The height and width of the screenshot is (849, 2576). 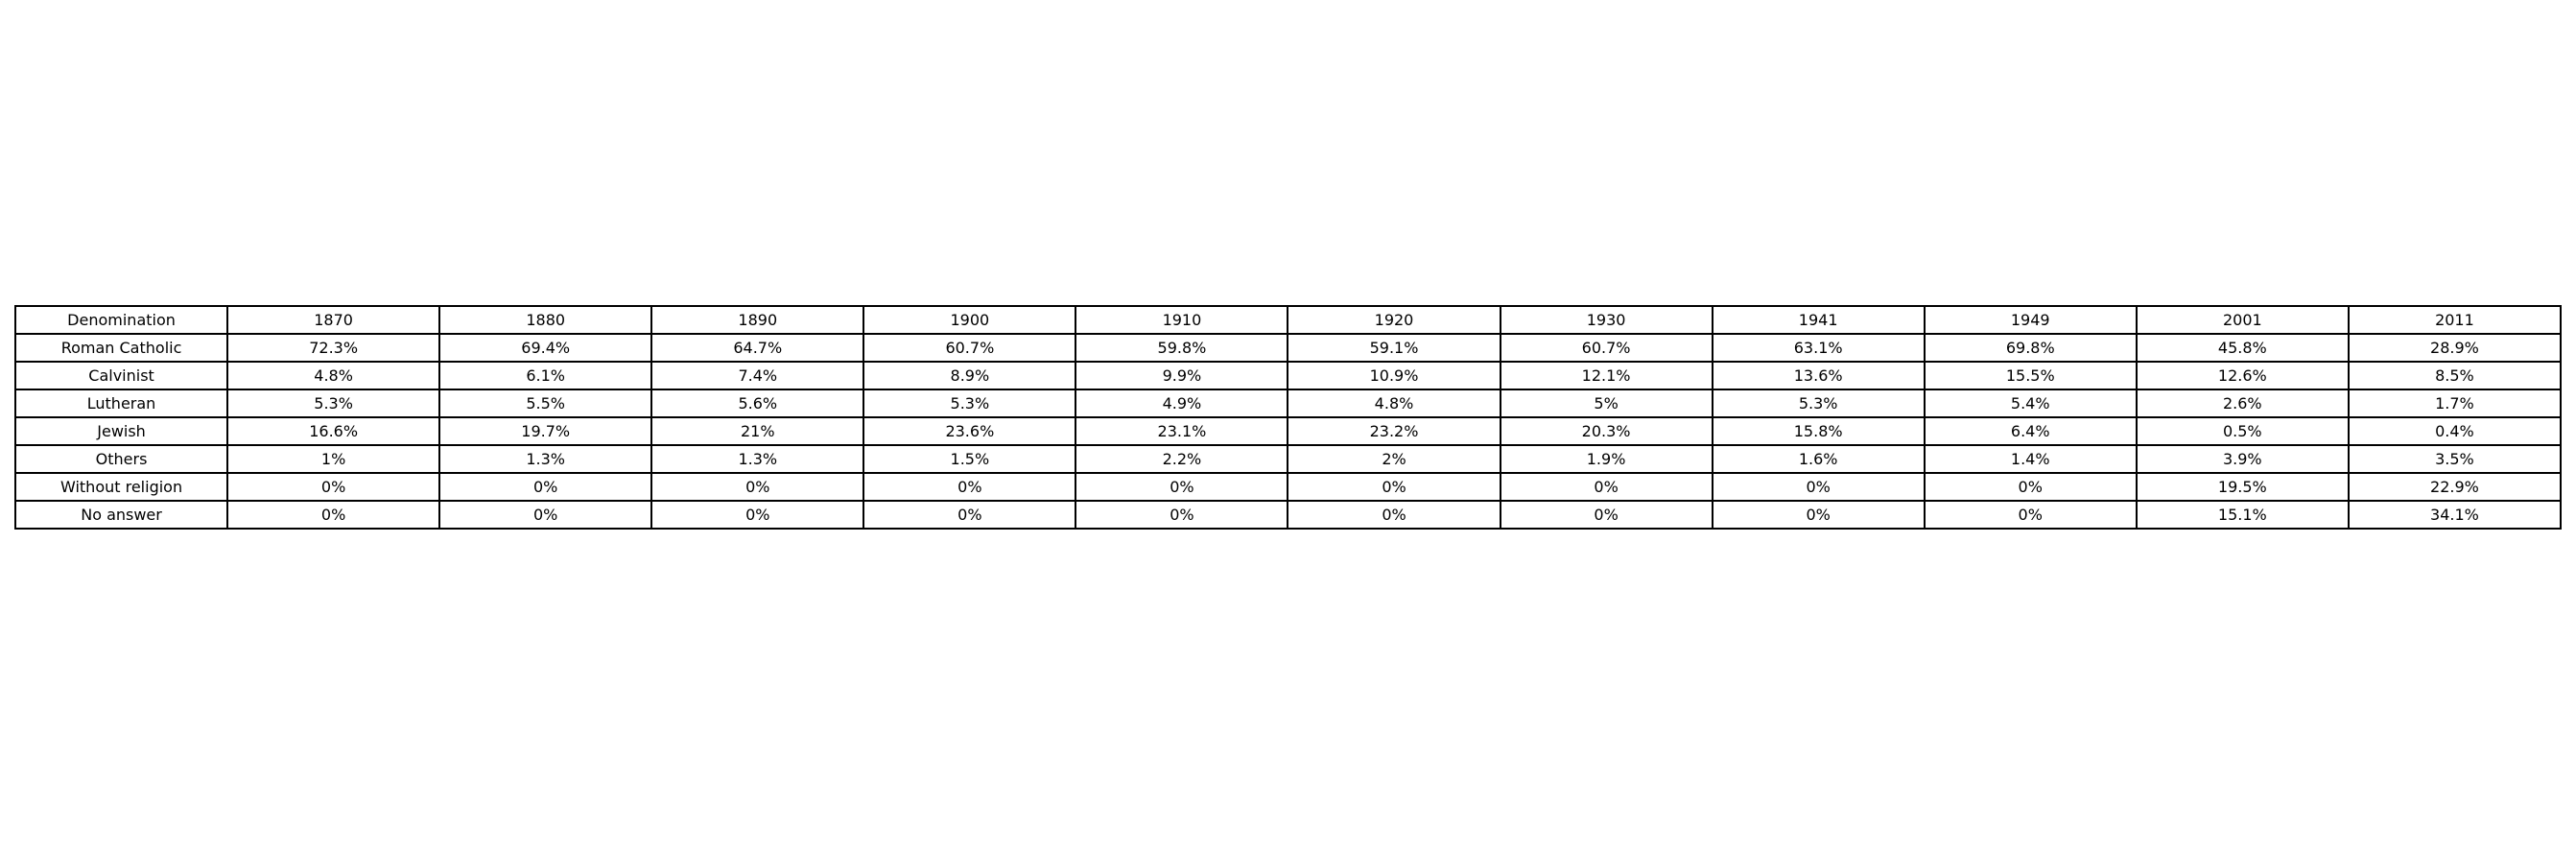 What do you see at coordinates (2242, 515) in the screenshot?
I see `value-cell: 15.1%` at bounding box center [2242, 515].